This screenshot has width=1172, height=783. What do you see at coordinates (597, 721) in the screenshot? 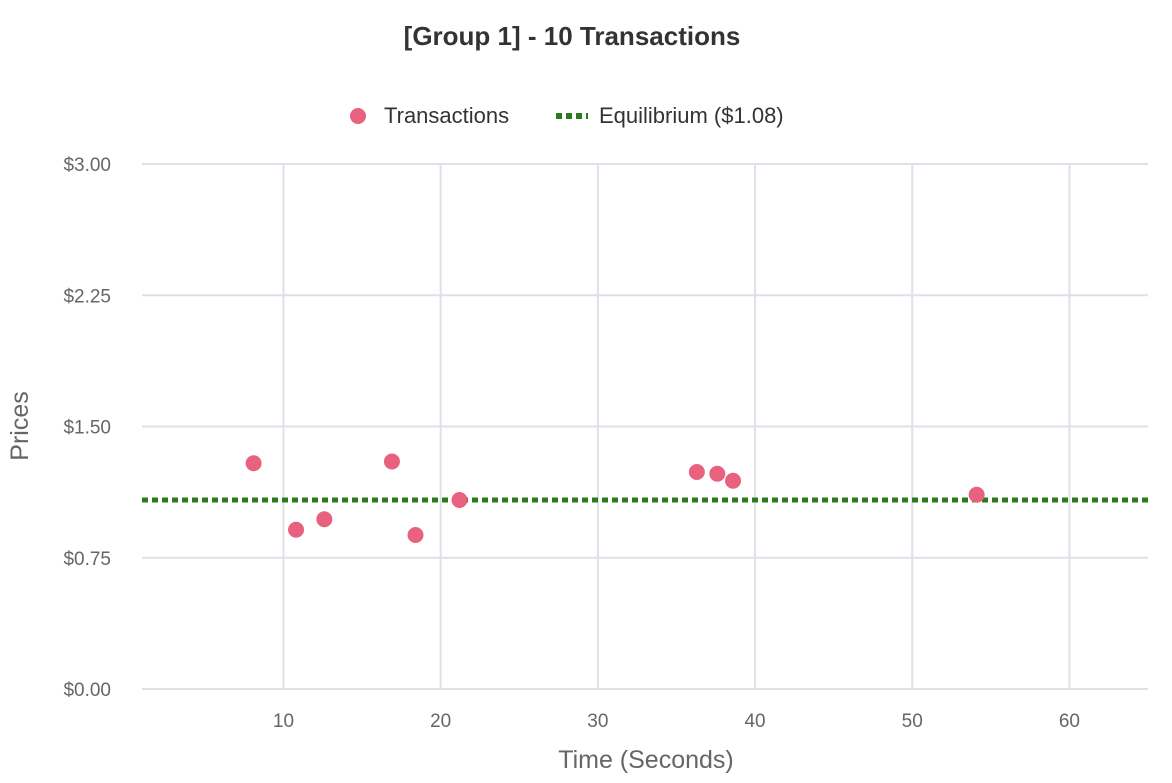
I see `x-tick-label: 30` at bounding box center [597, 721].